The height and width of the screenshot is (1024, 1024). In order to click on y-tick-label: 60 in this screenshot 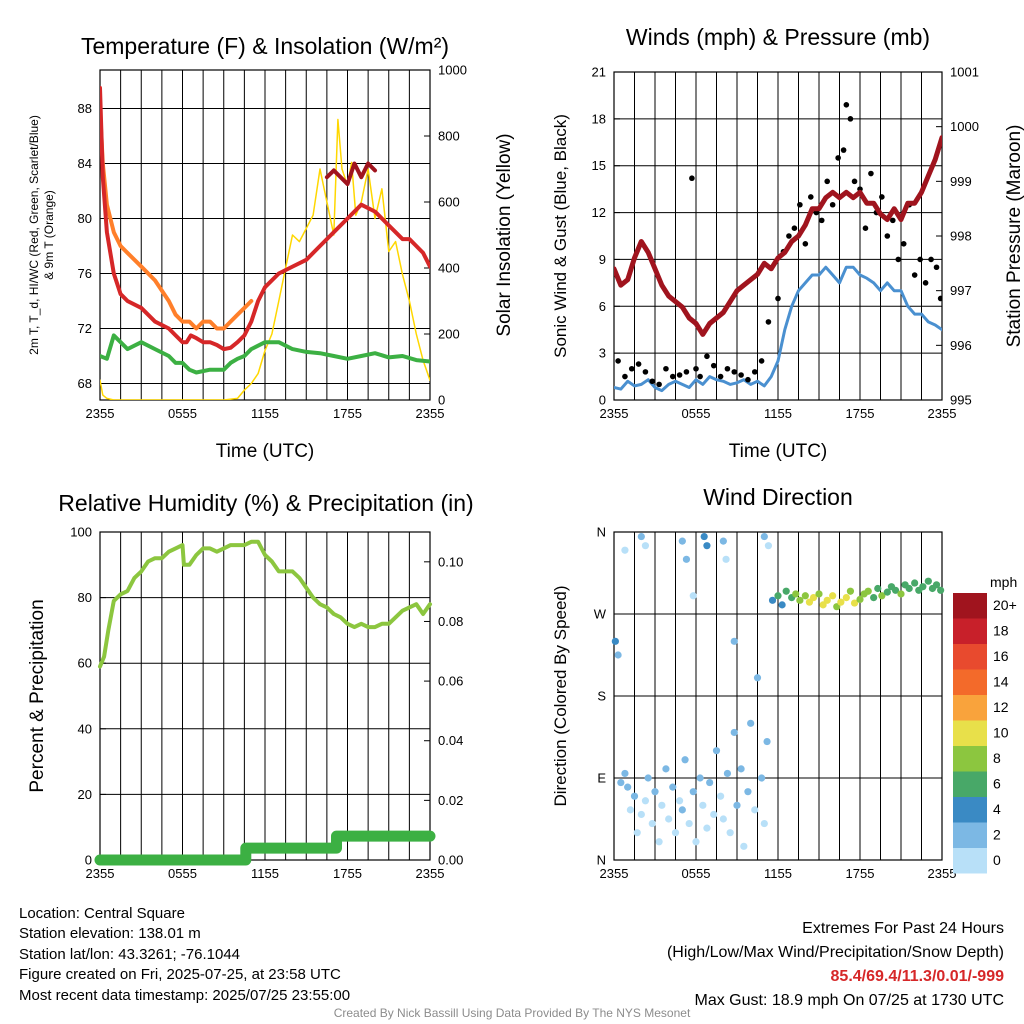, I will do `click(85, 663)`.